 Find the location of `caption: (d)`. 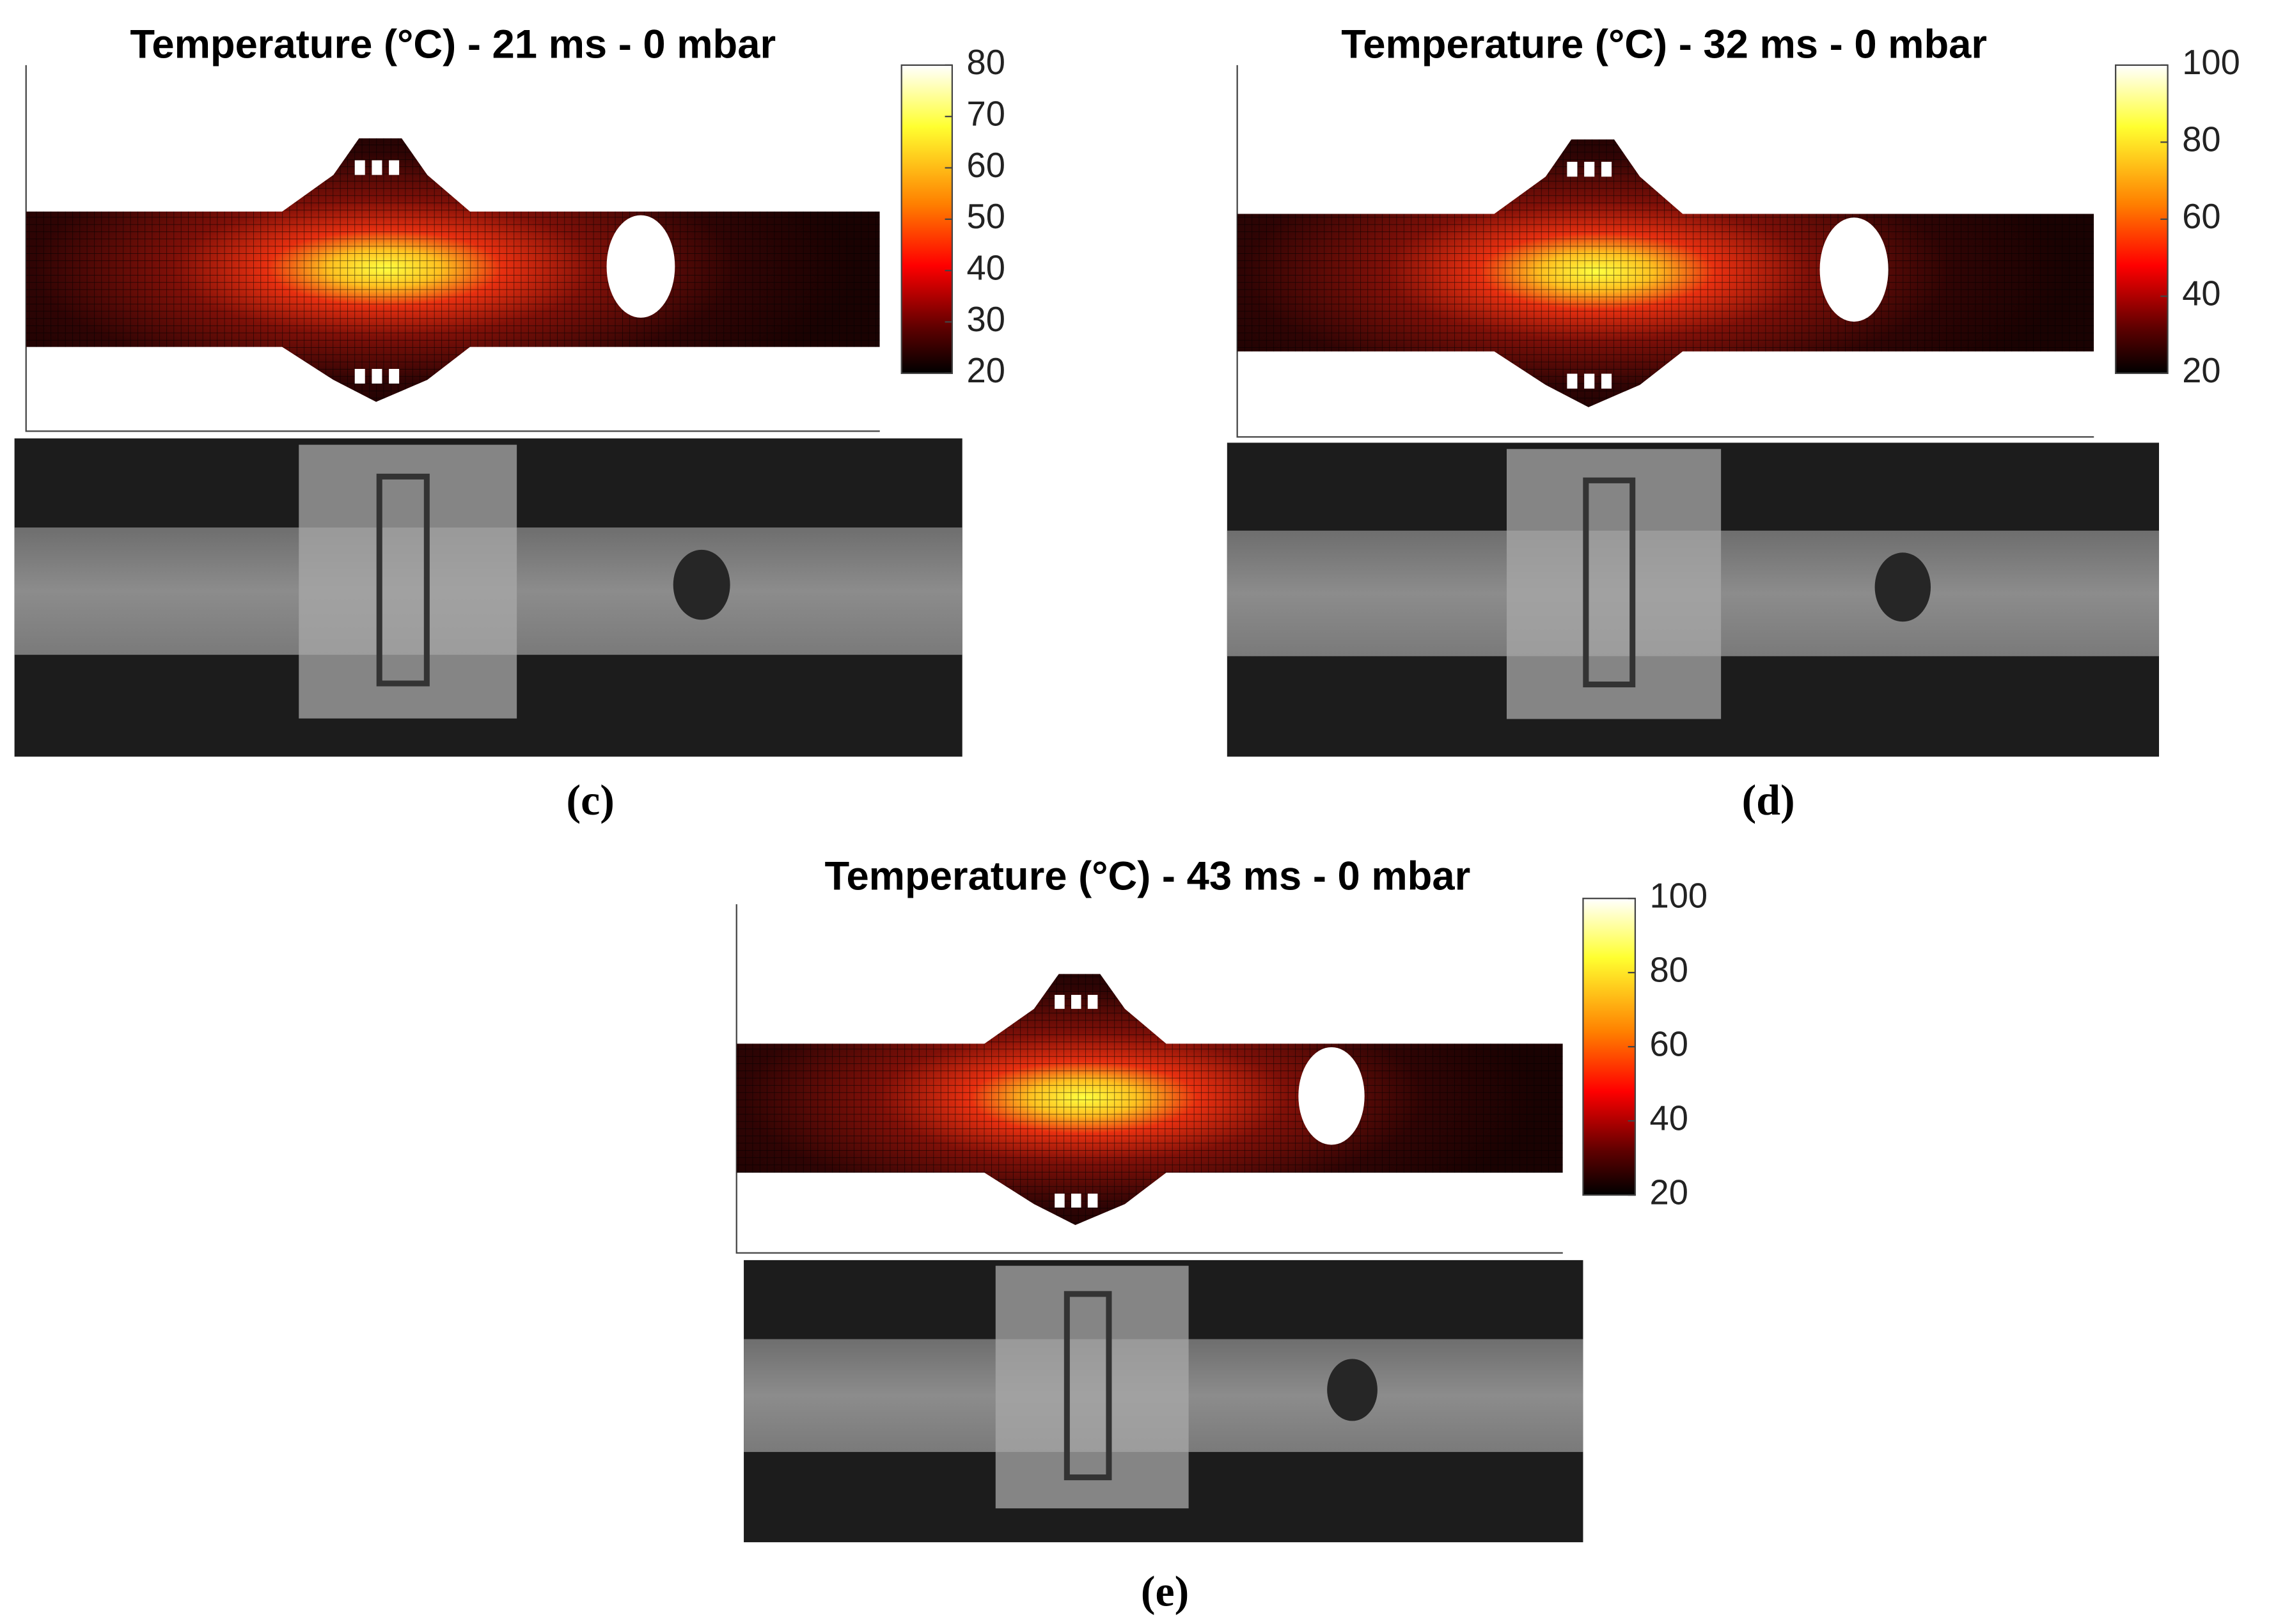

caption: (d) is located at coordinates (1769, 800).